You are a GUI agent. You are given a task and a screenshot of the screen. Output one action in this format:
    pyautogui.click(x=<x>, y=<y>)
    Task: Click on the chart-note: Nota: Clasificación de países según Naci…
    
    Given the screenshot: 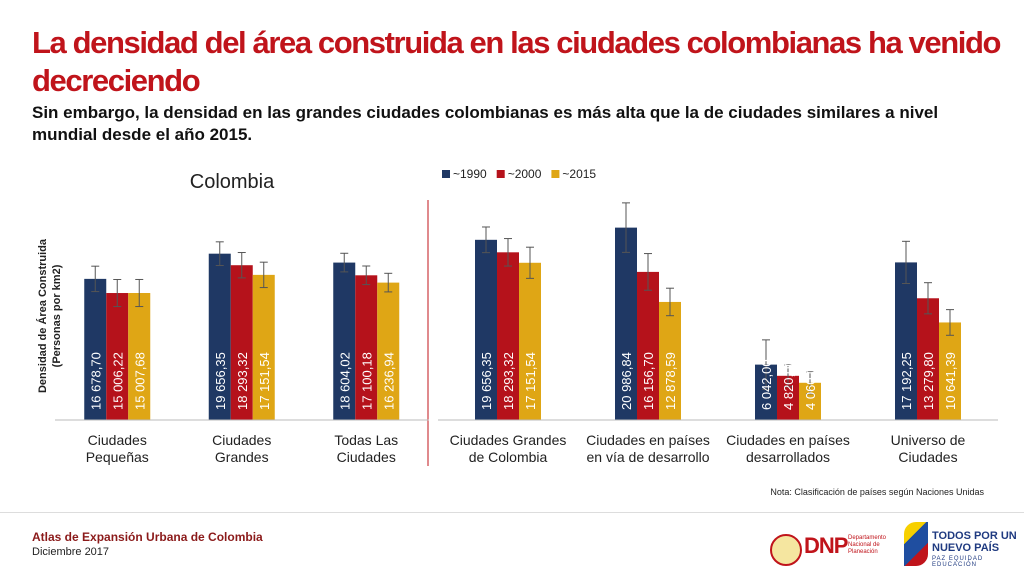 What is the action you would take?
    pyautogui.click(x=877, y=492)
    